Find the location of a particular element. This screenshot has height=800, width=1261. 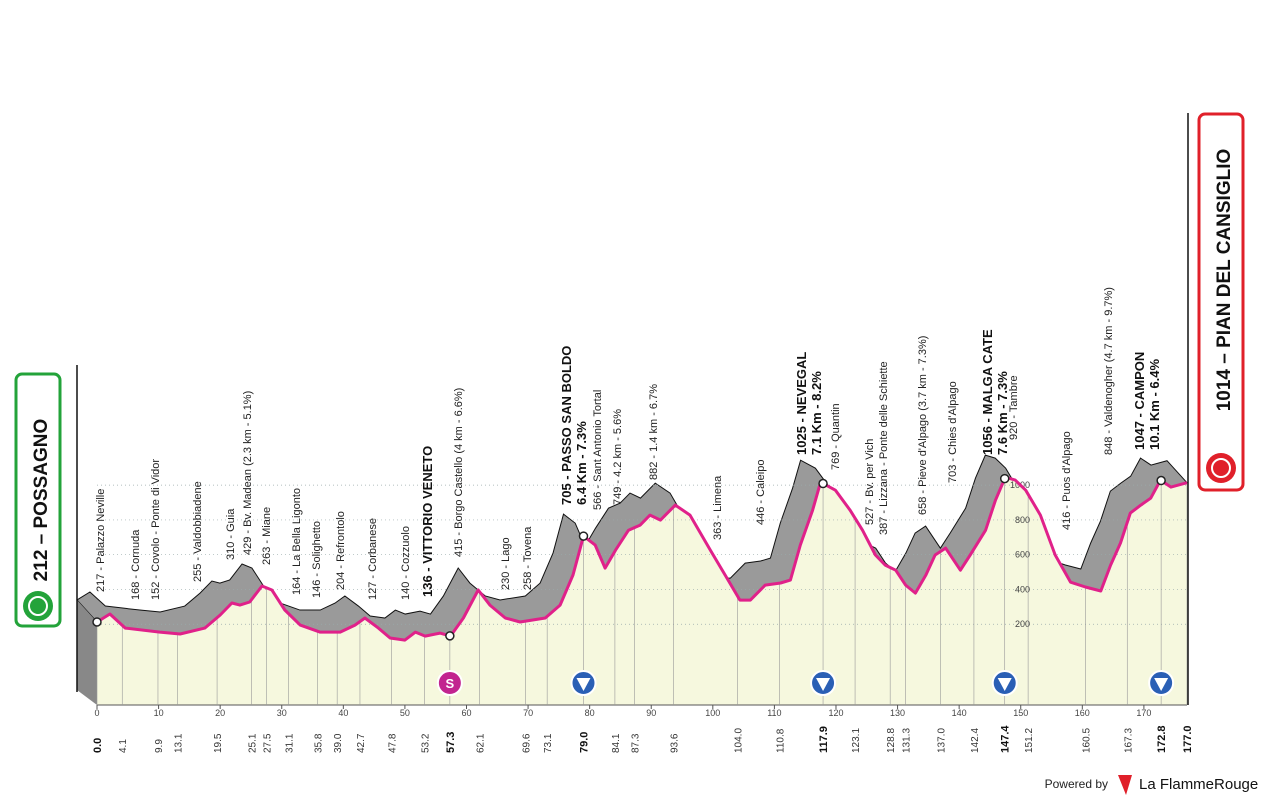

powered-by: Powered by is located at coordinates (1076, 784).